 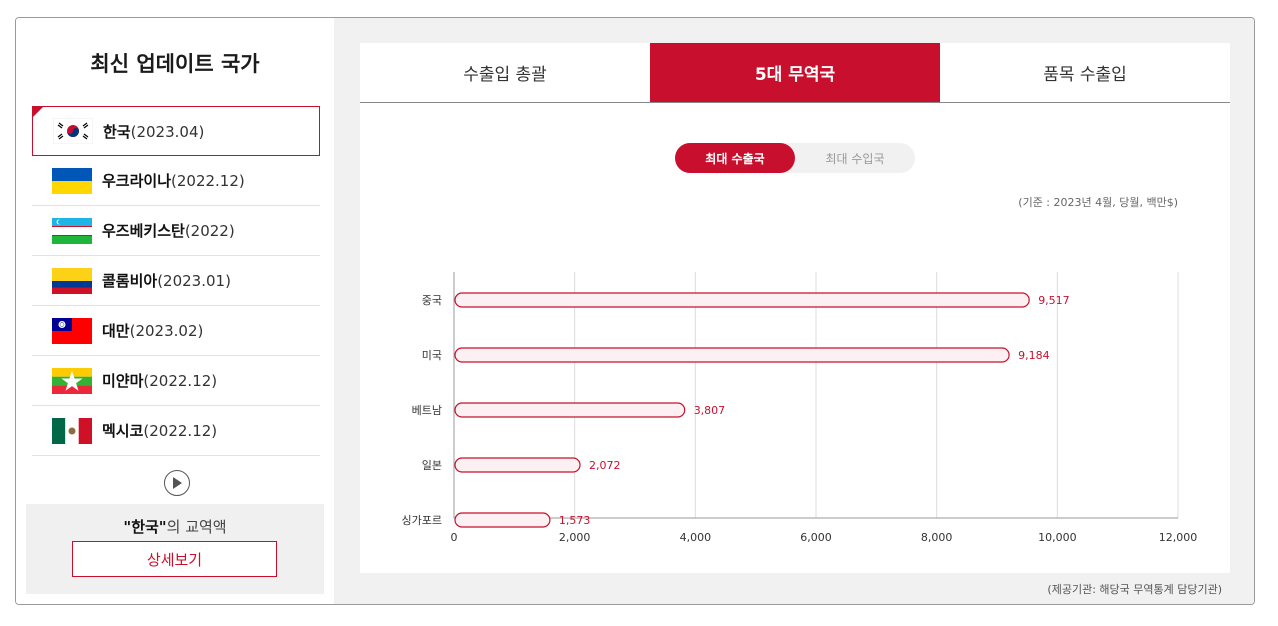 I want to click on country-label: 미얀마(2022.12), so click(x=160, y=381).